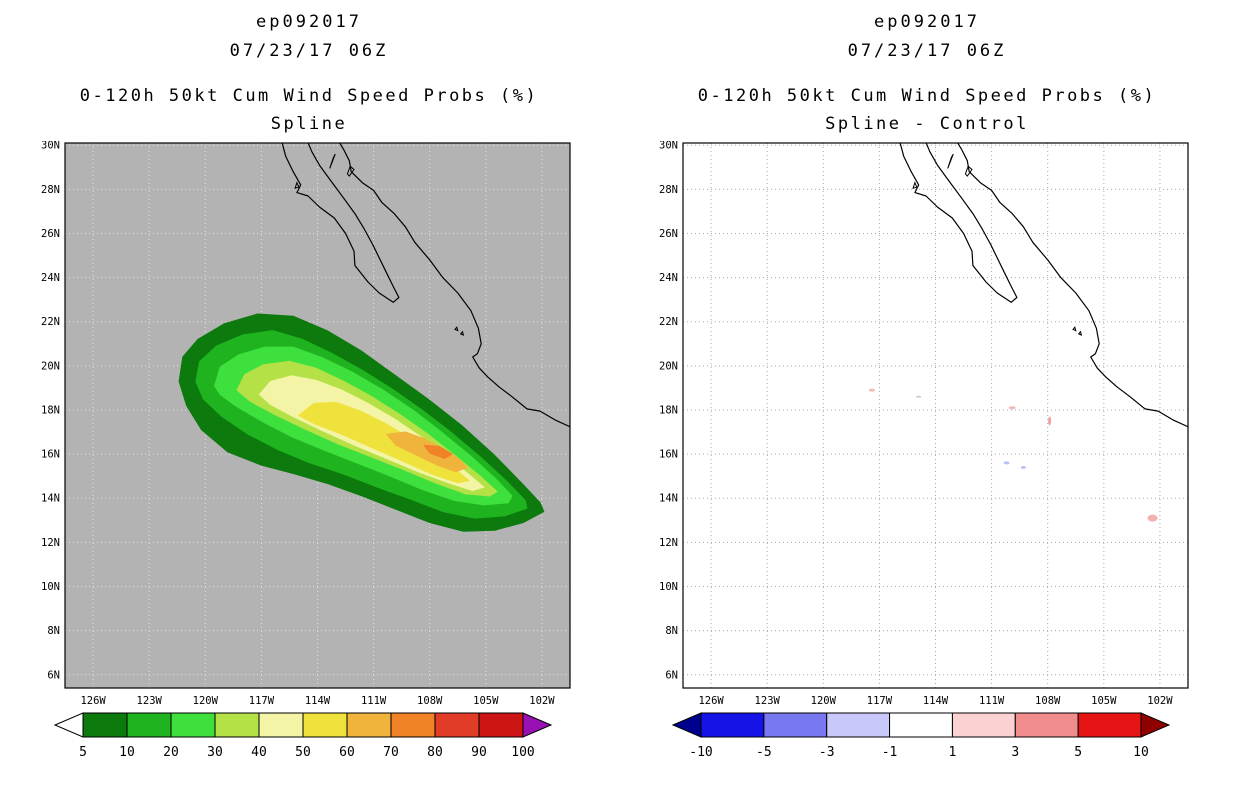 The image size is (1236, 800). I want to click on colorbar-label: 50, so click(303, 752).